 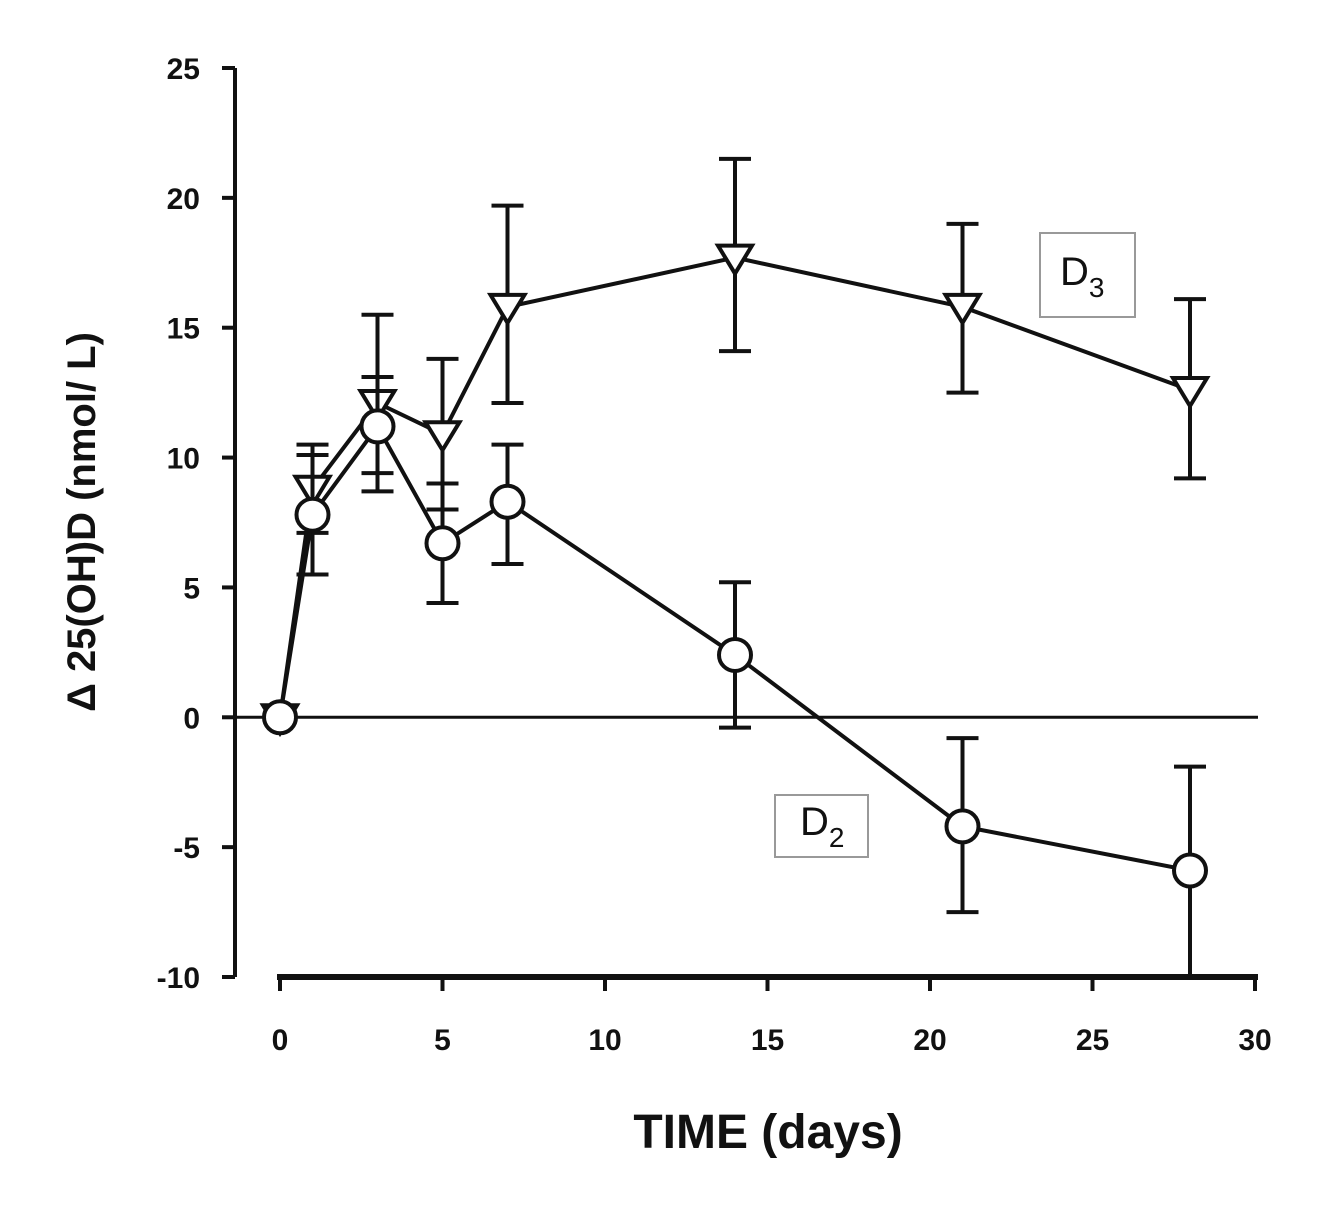 What do you see at coordinates (191, 588) in the screenshot?
I see `y-tick-label: 5` at bounding box center [191, 588].